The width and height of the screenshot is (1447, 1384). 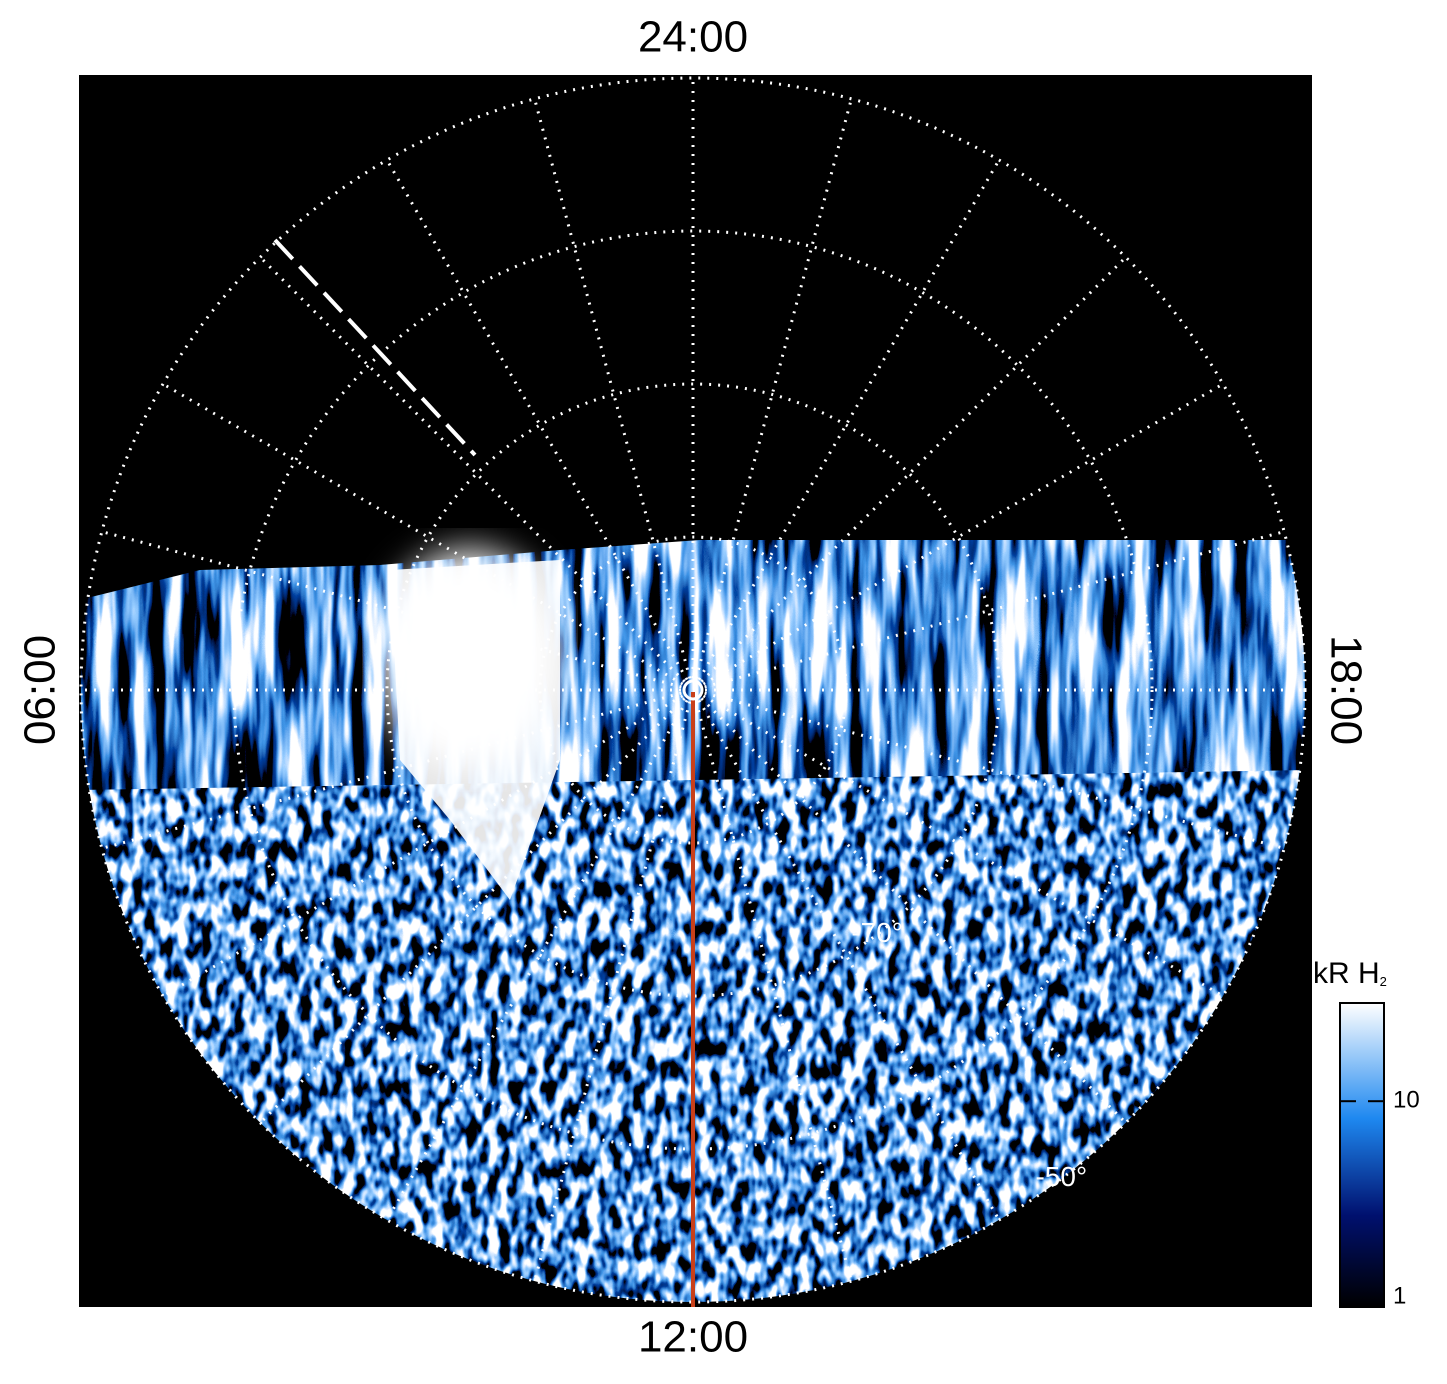 I want to click on latitude-label: -70°, so click(x=877, y=932).